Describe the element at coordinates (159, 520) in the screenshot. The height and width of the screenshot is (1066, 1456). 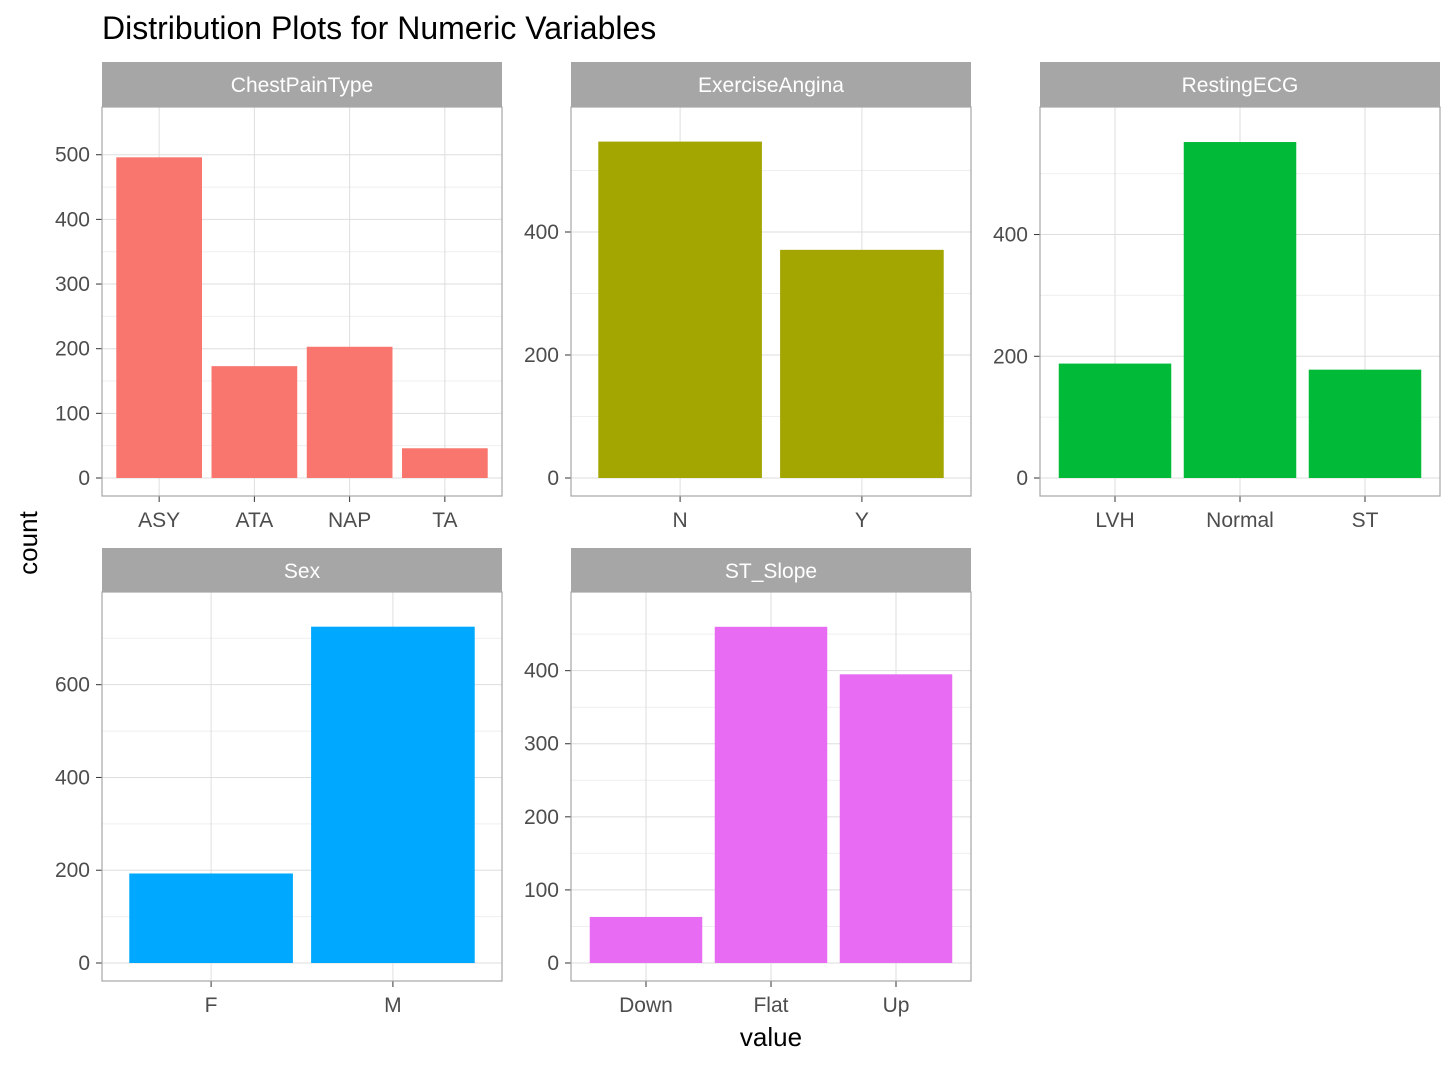
I see `x-tick-label: ASY` at that location.